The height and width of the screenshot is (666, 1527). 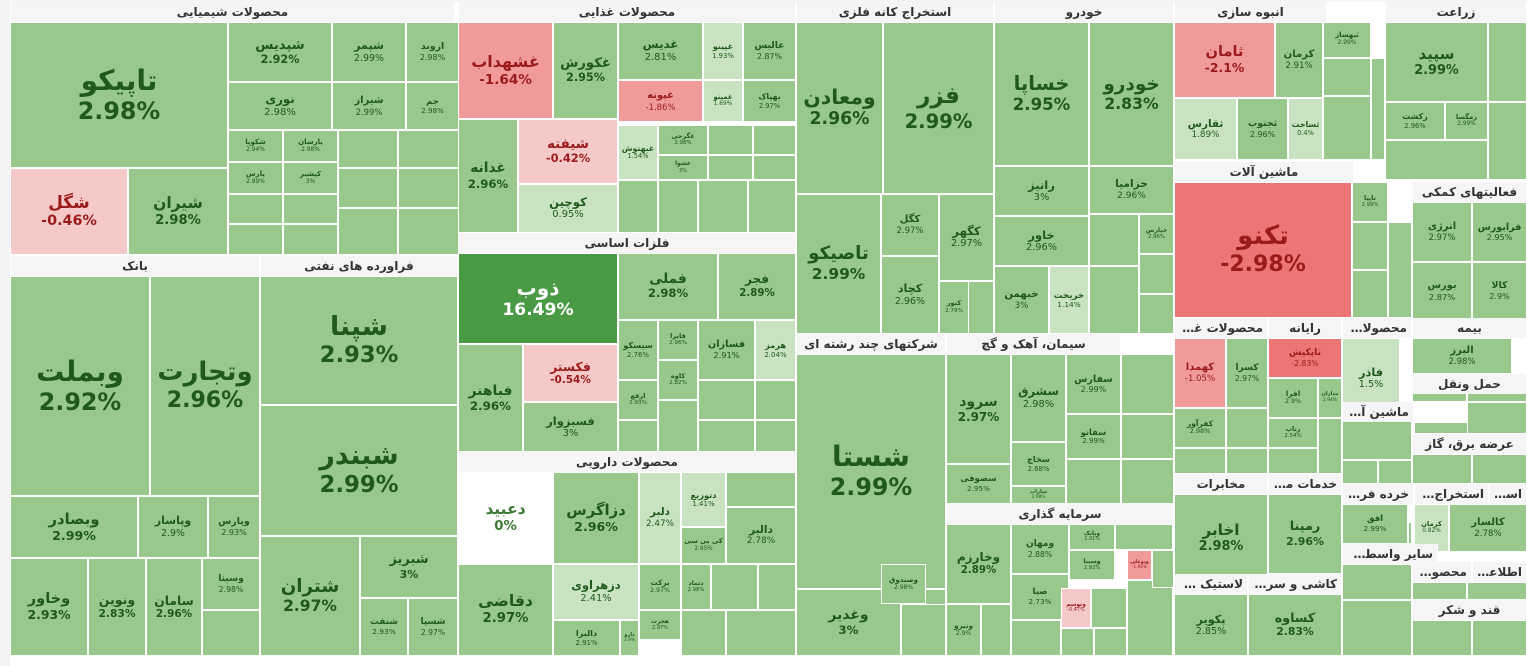 I want to click on stock-tile: رانیز 3%, so click(x=1041, y=191).